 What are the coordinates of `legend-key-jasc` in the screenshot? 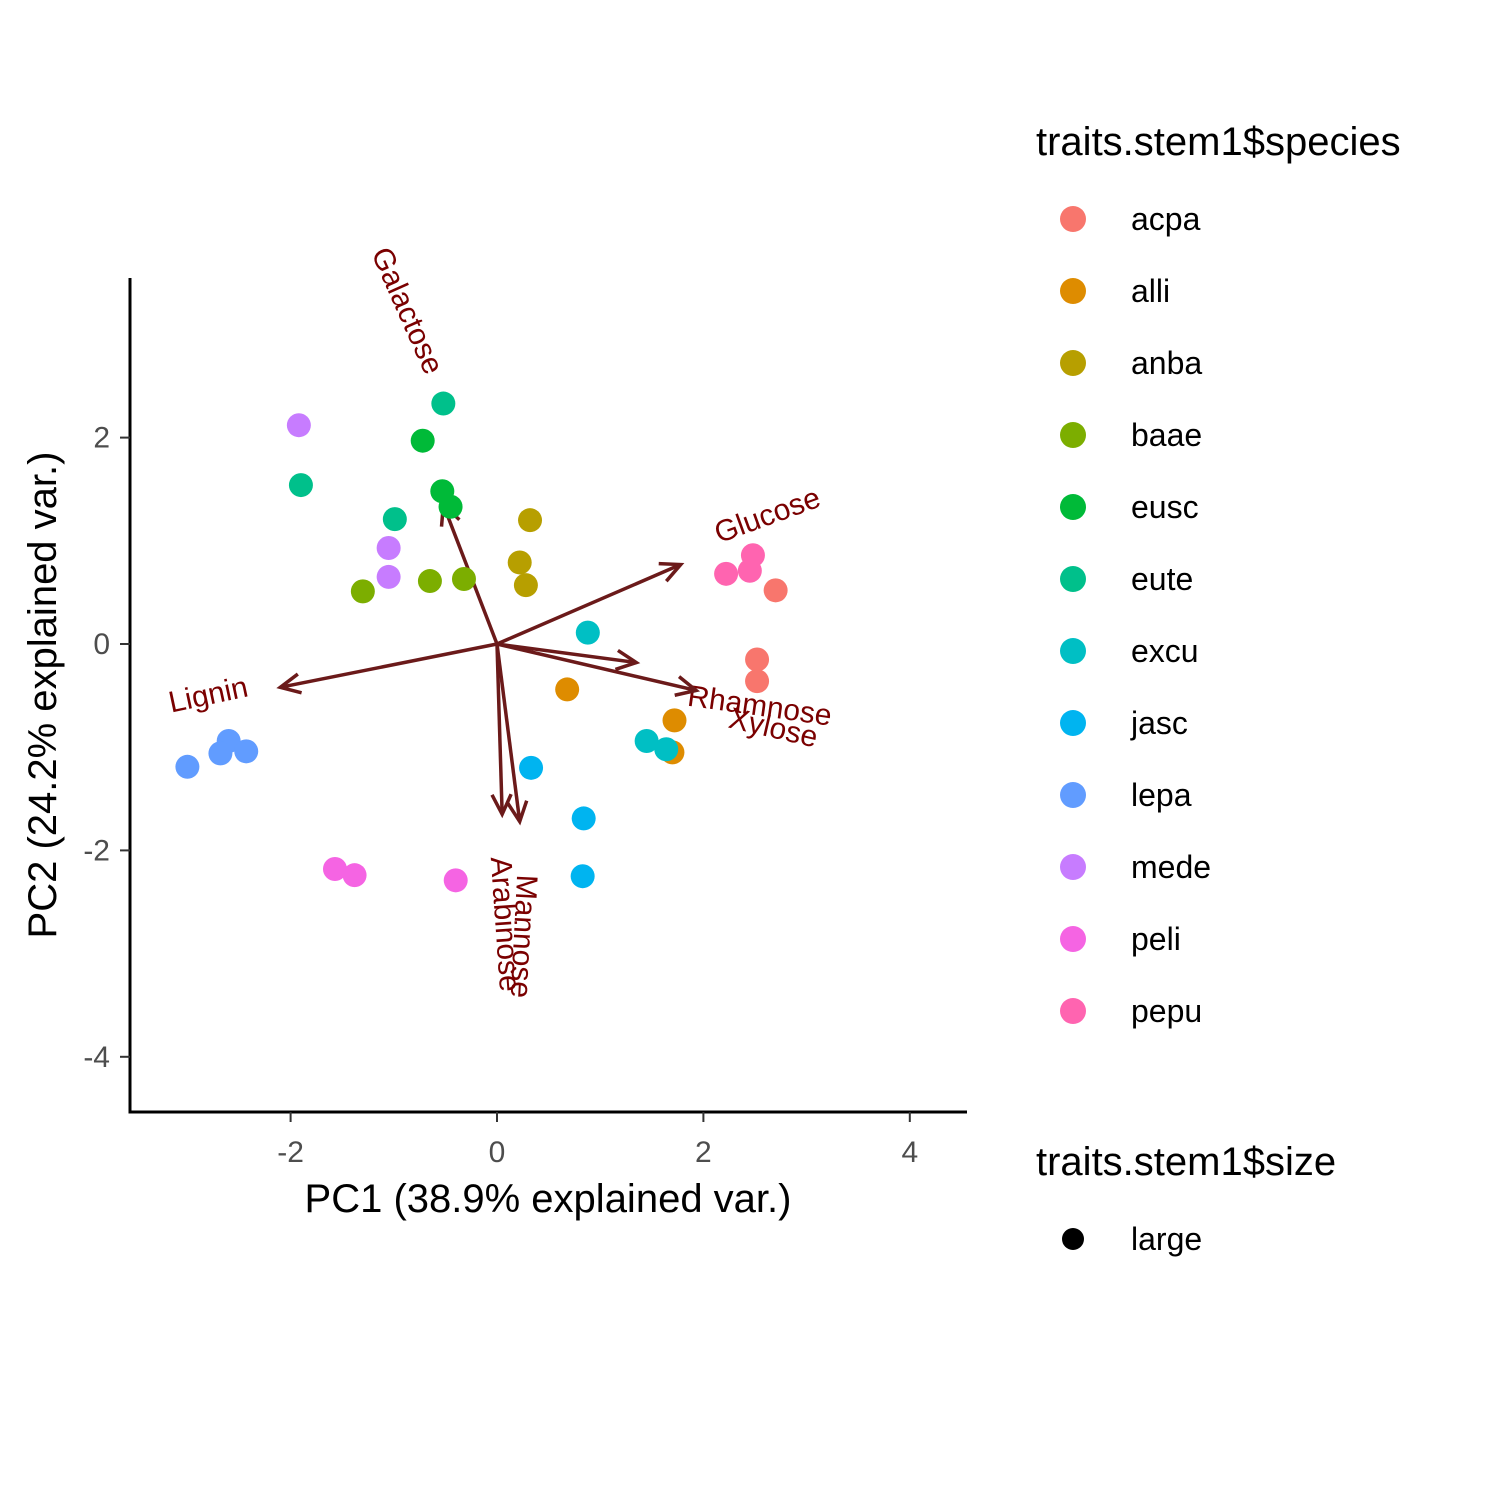 It's located at (1073, 723).